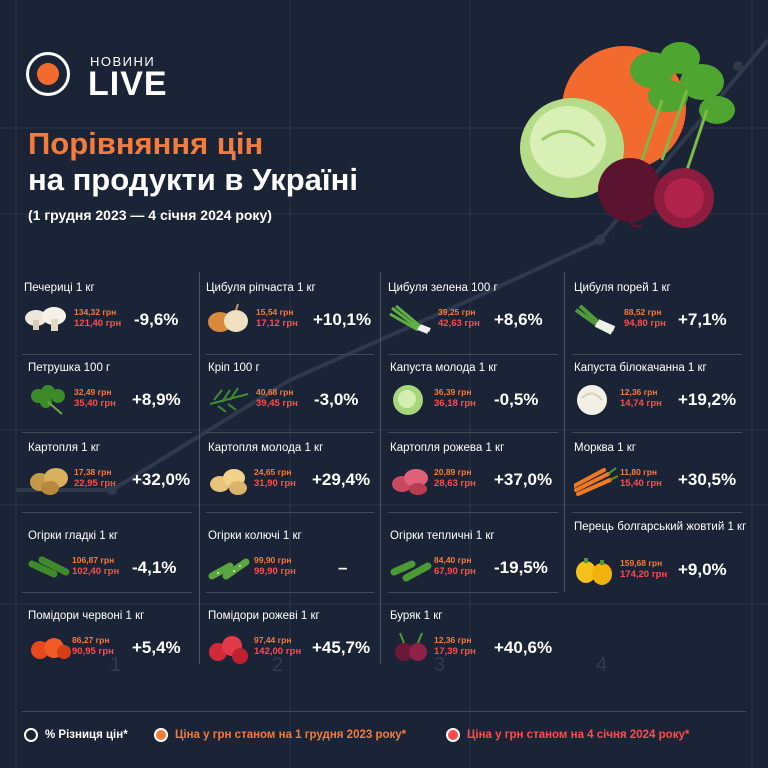 The image size is (768, 768). What do you see at coordinates (640, 368) in the screenshot?
I see `product-name: Капуста білокачанна 1 кг` at bounding box center [640, 368].